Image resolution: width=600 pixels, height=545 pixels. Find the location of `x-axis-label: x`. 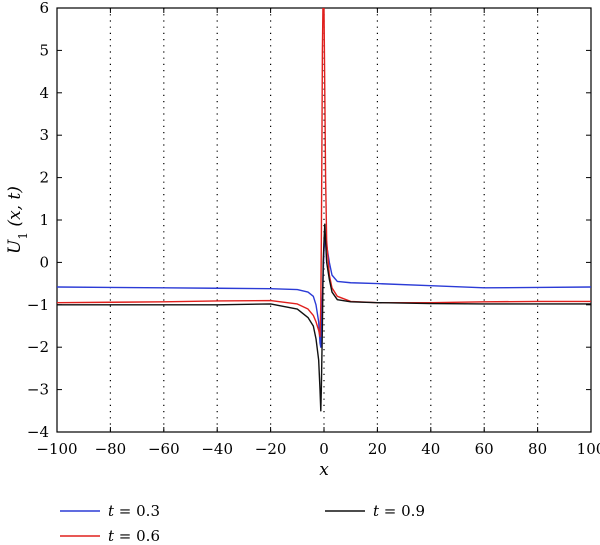

x-axis-label: x is located at coordinates (324, 470).